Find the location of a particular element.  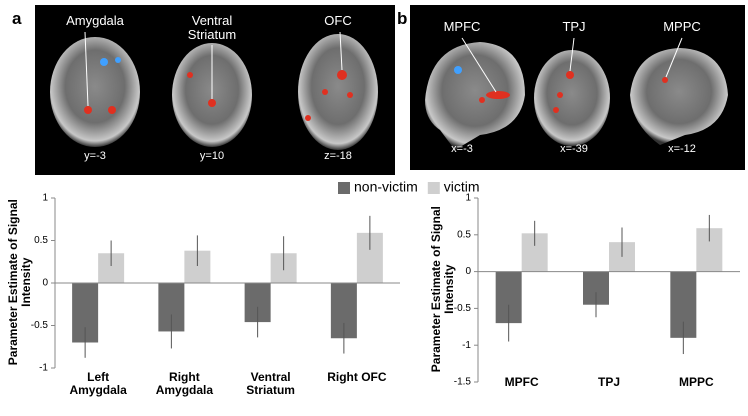

x-tick-label: Left Amygdala is located at coordinates (98, 384).